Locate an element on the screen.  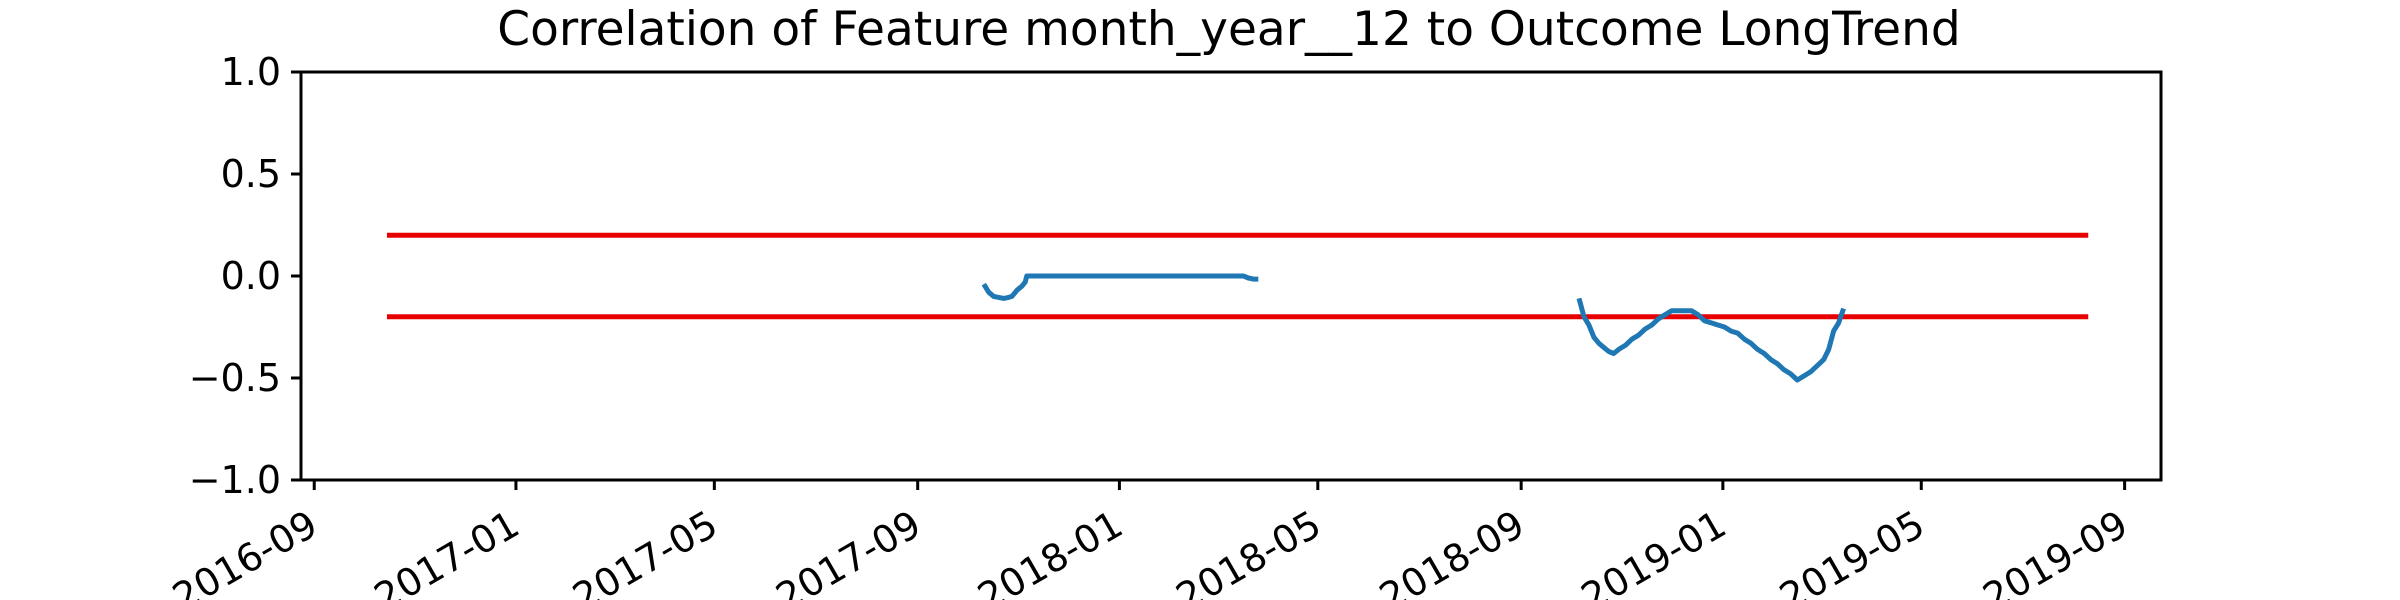
x-tick-label: 2017-05 is located at coordinates (645, 551).